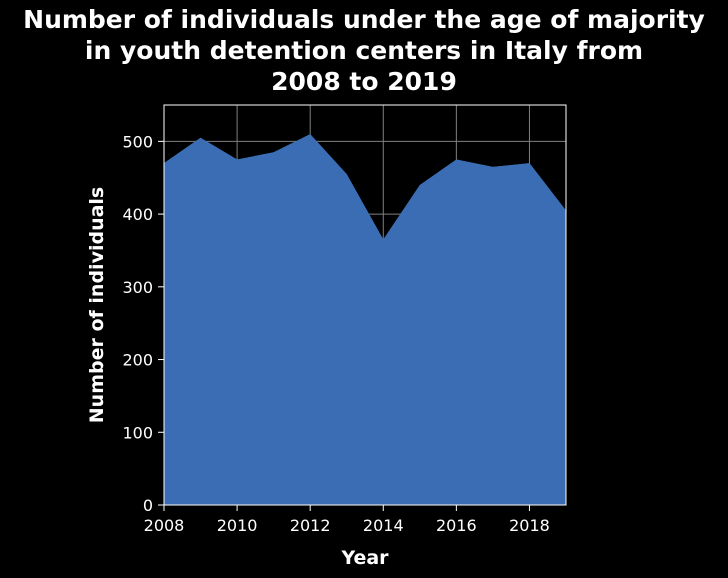 The width and height of the screenshot is (728, 578). I want to click on y-tick-label: 300, so click(137, 287).